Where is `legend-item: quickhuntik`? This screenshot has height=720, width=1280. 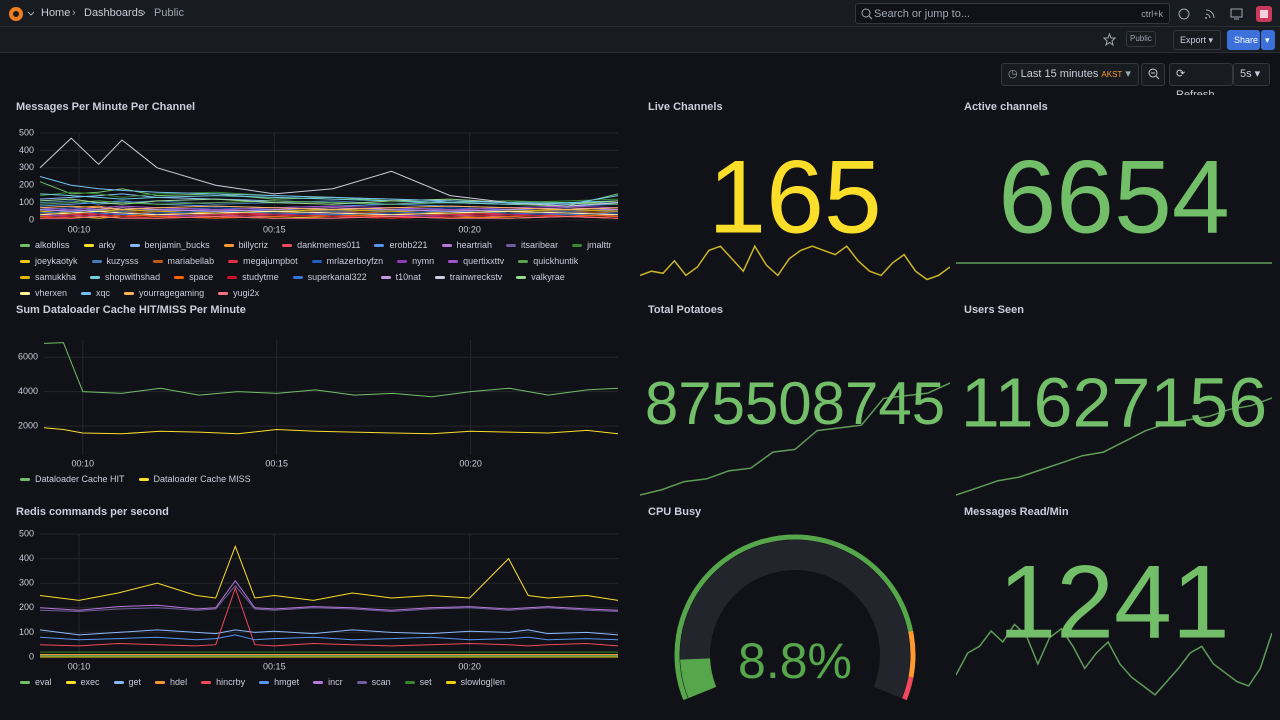 legend-item: quickhuntik is located at coordinates (548, 261).